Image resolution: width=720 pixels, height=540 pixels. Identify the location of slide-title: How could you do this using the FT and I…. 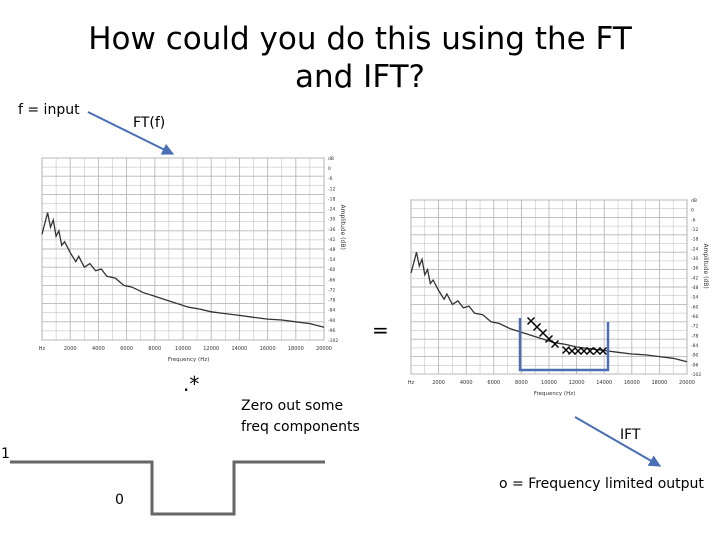
(360, 58).